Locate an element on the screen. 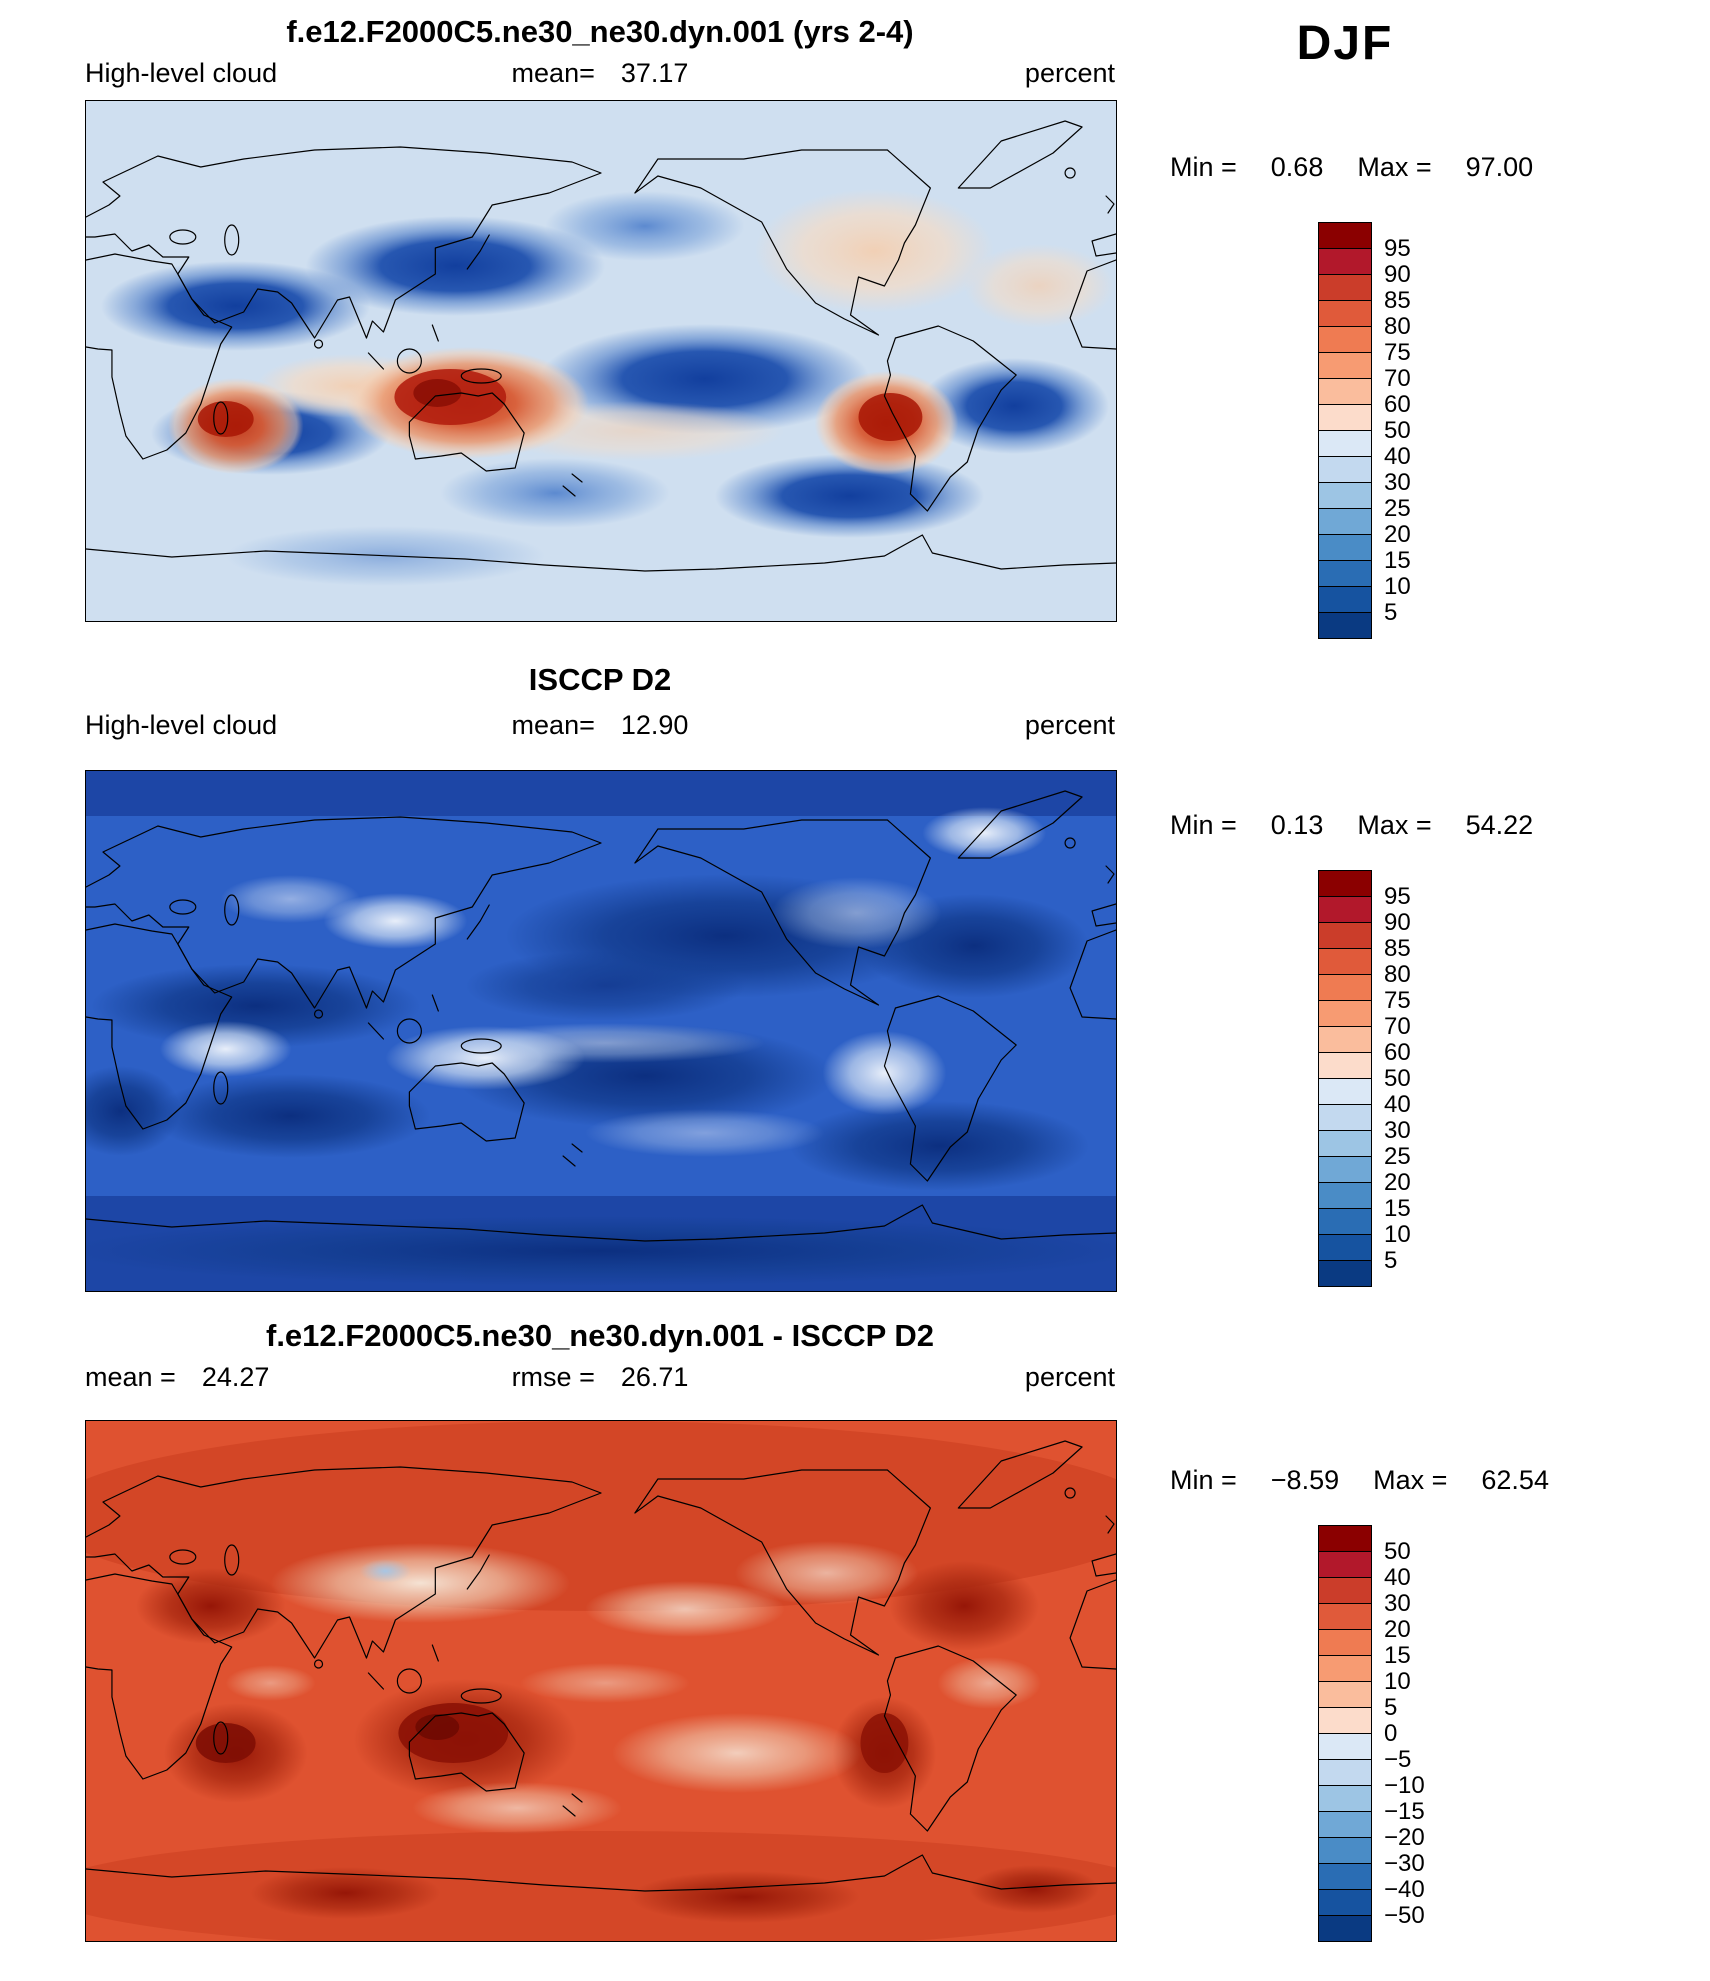 This screenshot has width=1710, height=1981. rmse-group: rmse = 26.71 is located at coordinates (599, 1377).